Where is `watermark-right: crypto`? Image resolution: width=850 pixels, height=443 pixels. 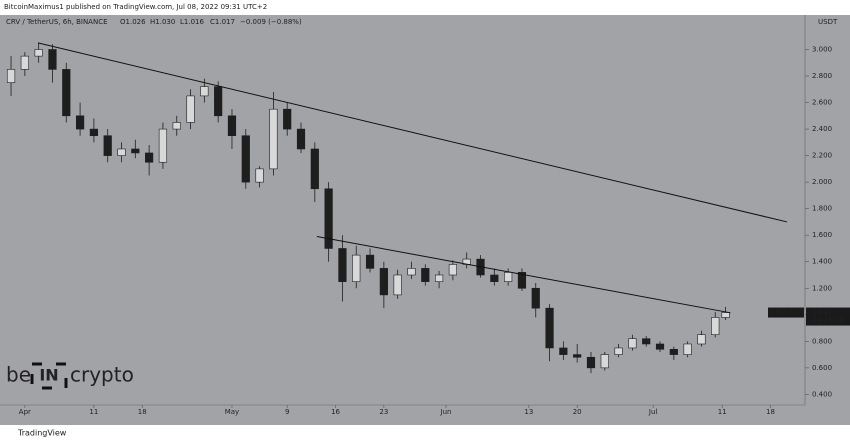 watermark-right: crypto is located at coordinates (102, 375).